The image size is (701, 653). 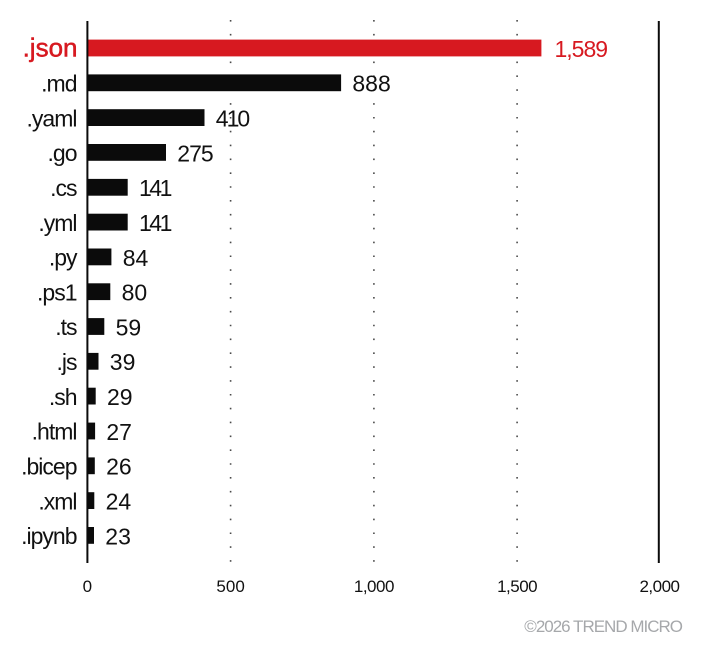 What do you see at coordinates (87, 586) in the screenshot?
I see `svg-text: 0` at bounding box center [87, 586].